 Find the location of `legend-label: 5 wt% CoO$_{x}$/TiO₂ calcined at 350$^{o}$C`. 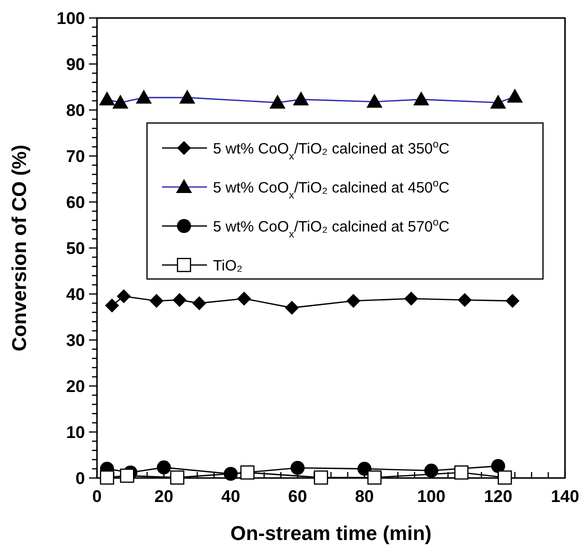

legend-label: 5 wt% CoO$_{x}$/TiO₂ calcined at 350$^{o}$C is located at coordinates (331, 150).